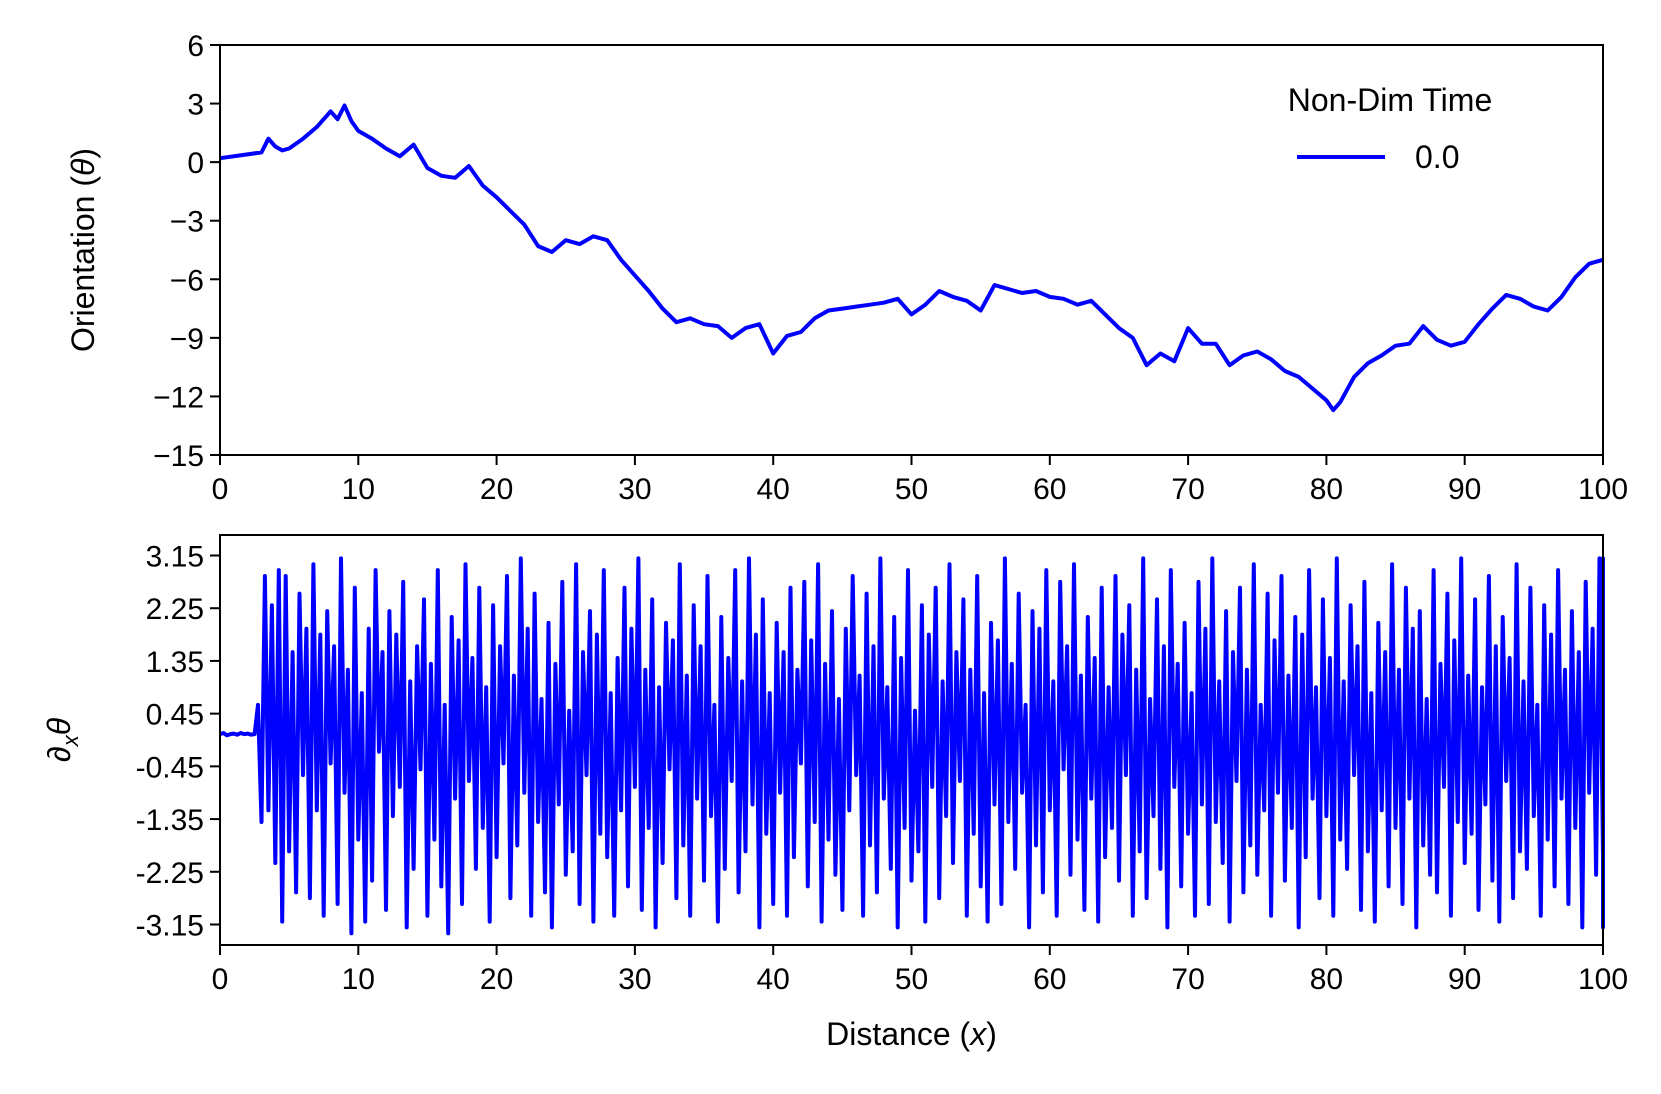  I want to click on y-tick-label: 2.25, so click(175, 609).